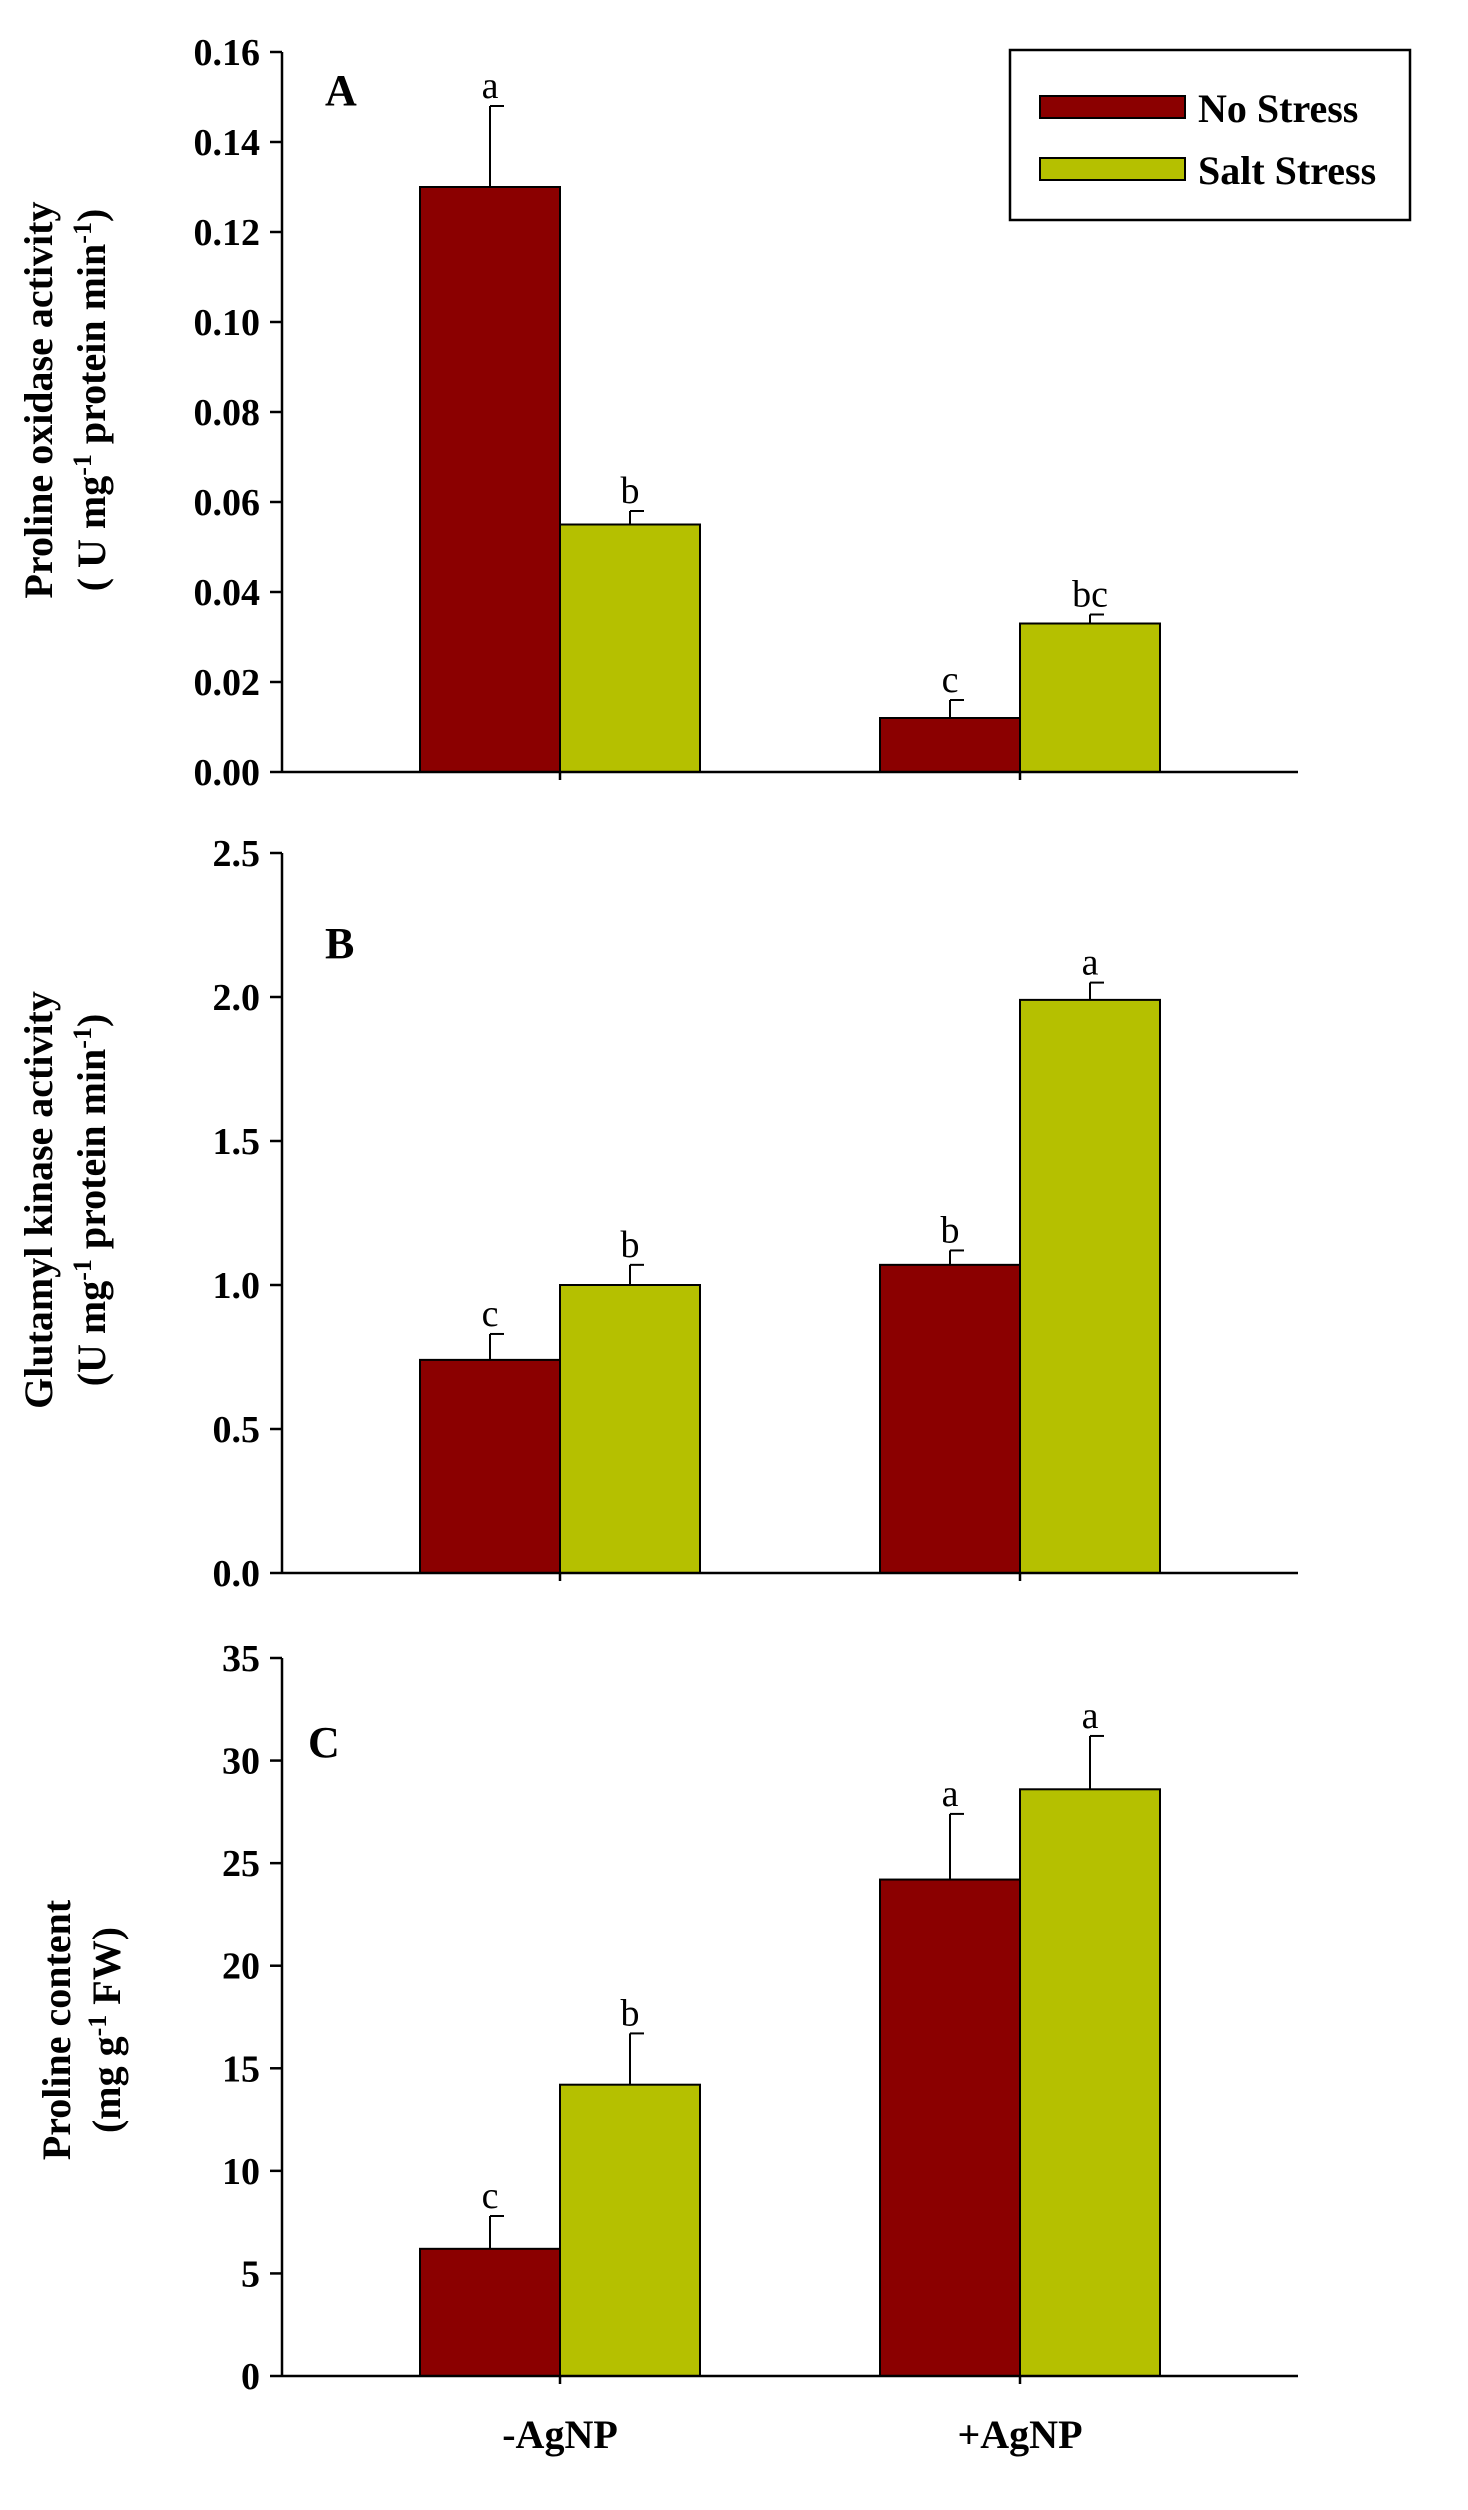  What do you see at coordinates (560, 2434) in the screenshot?
I see `x-category-label: -AgNP` at bounding box center [560, 2434].